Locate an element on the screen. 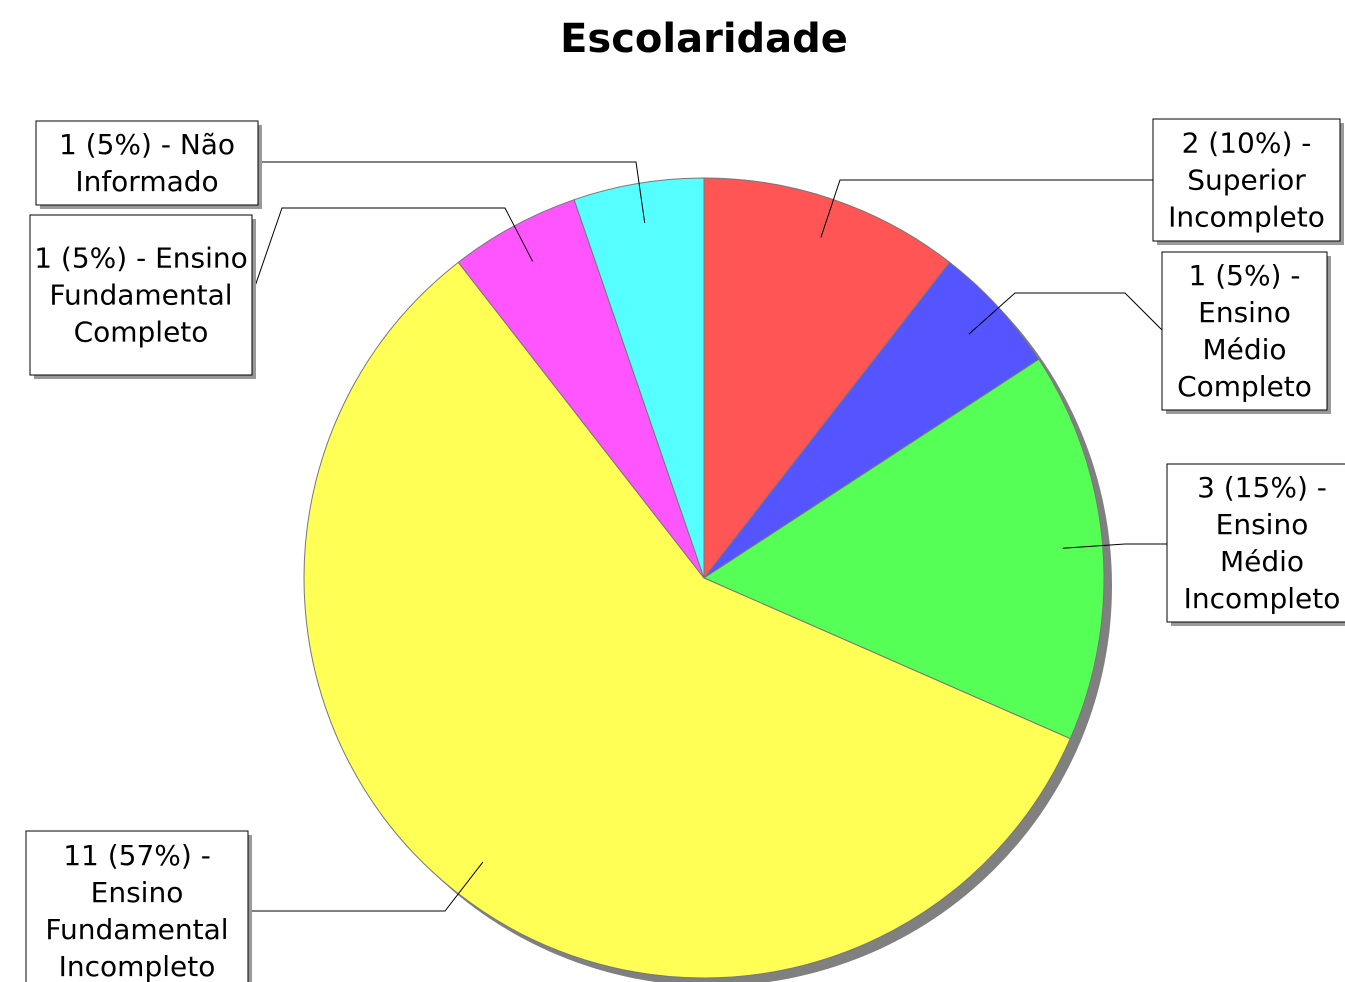 The width and height of the screenshot is (1345, 982). slice-label: 2 (10%) -Superior Incompleto is located at coordinates (1246, 180).